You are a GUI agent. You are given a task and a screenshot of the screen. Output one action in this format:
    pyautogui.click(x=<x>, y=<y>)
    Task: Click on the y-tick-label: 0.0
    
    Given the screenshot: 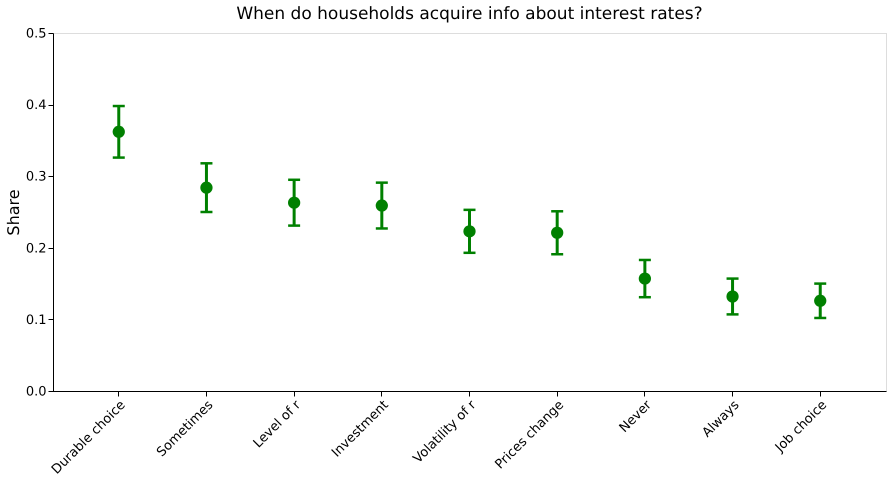 What is the action you would take?
    pyautogui.click(x=36, y=392)
    